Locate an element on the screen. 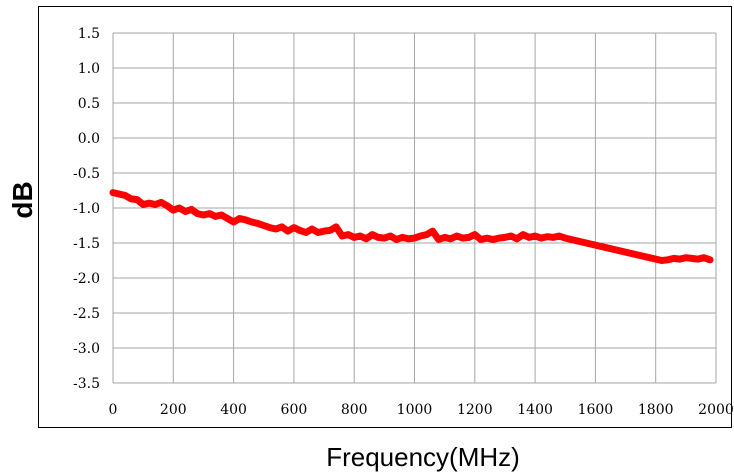  y-tick-label: -2.0 is located at coordinates (86, 279).